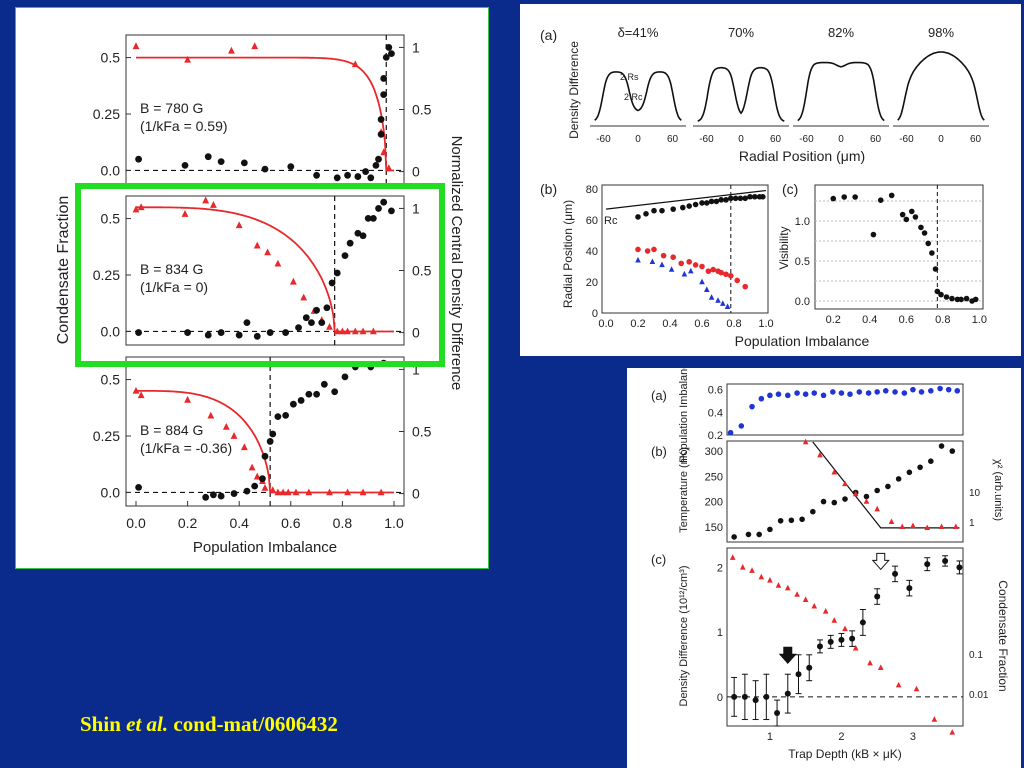 The height and width of the screenshot is (768, 1024). What do you see at coordinates (720, 568) in the screenshot?
I see `y-tick-label: 2` at bounding box center [720, 568].